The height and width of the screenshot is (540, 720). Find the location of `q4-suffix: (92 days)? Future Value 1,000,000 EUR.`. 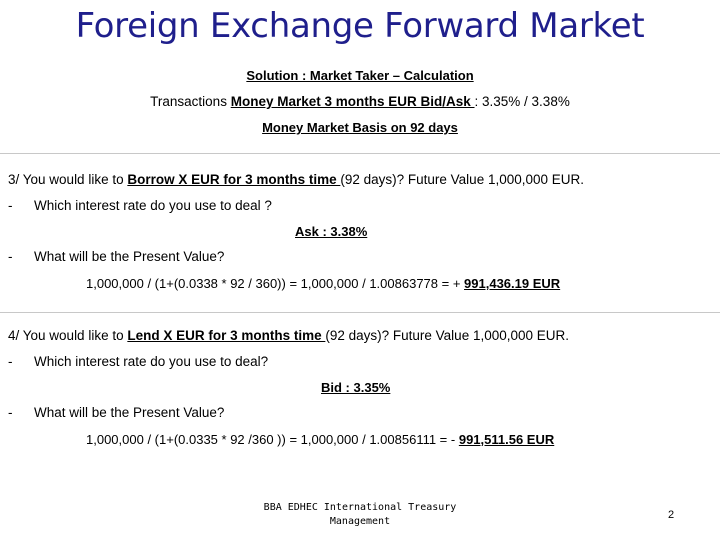

q4-suffix: (92 days)? Future Value 1,000,000 EUR. is located at coordinates (447, 335).